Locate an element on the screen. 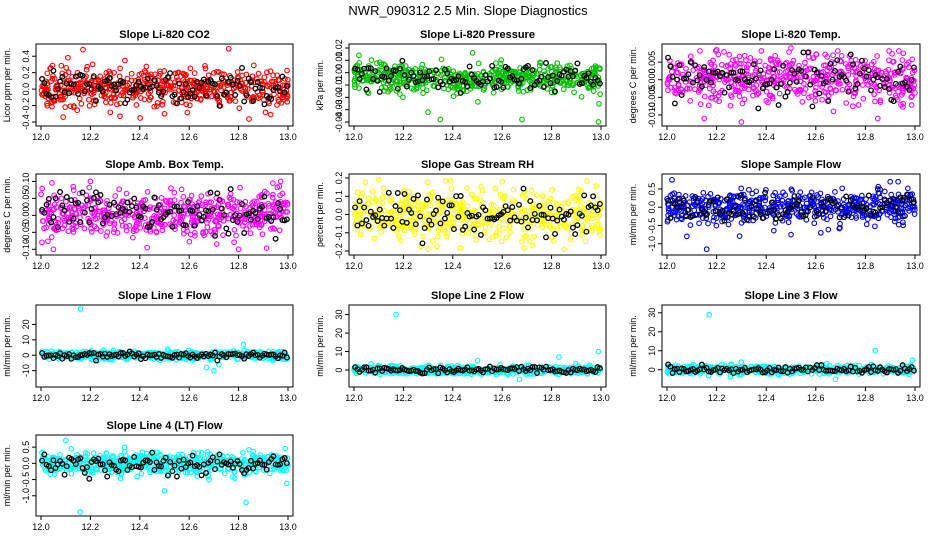  figure-title: NWR_090312 2.5 Min. Slope Diagnostics is located at coordinates (468, 10).